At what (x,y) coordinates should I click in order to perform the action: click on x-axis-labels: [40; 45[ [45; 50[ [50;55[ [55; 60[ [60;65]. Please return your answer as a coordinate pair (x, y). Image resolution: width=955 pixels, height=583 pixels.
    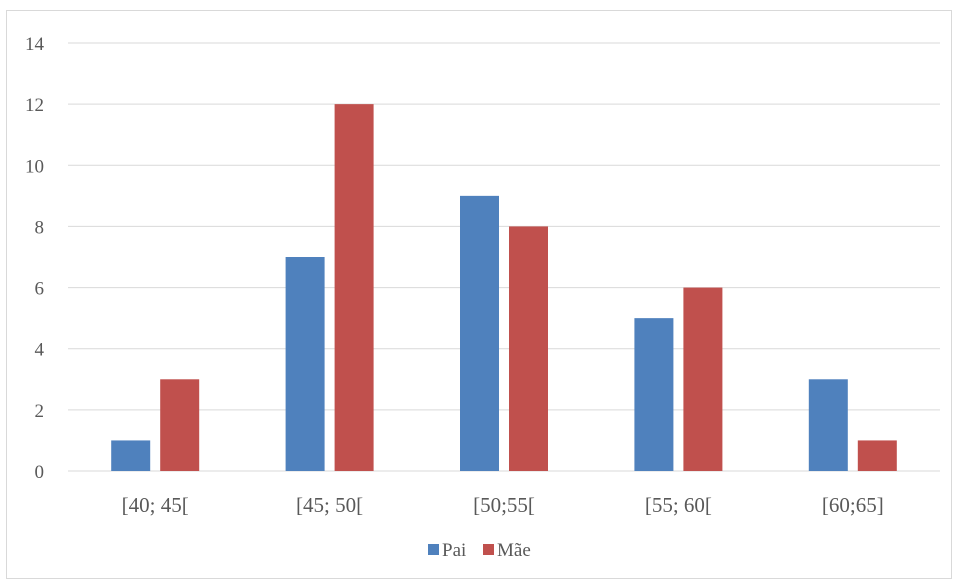
    Looking at the image, I should click on (503, 505).